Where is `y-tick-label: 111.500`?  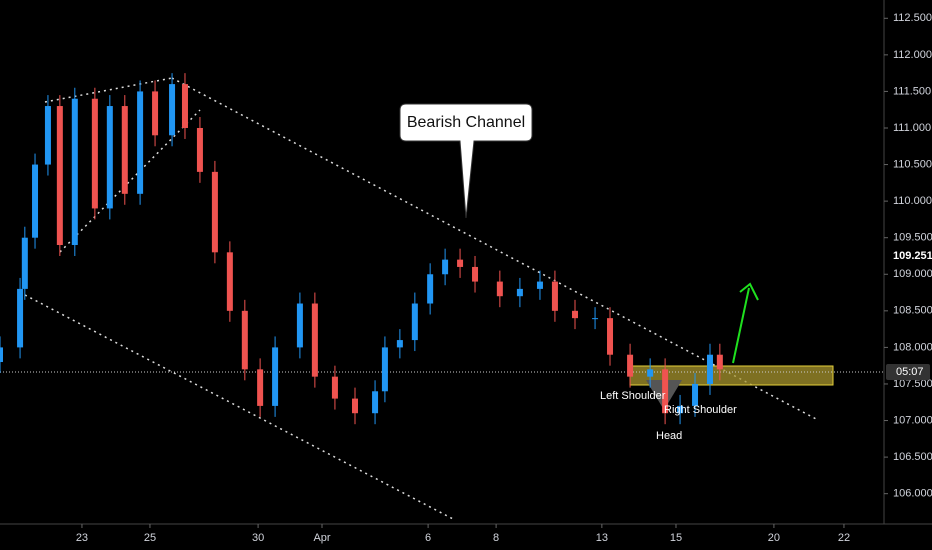
y-tick-label: 111.500 is located at coordinates (912, 91).